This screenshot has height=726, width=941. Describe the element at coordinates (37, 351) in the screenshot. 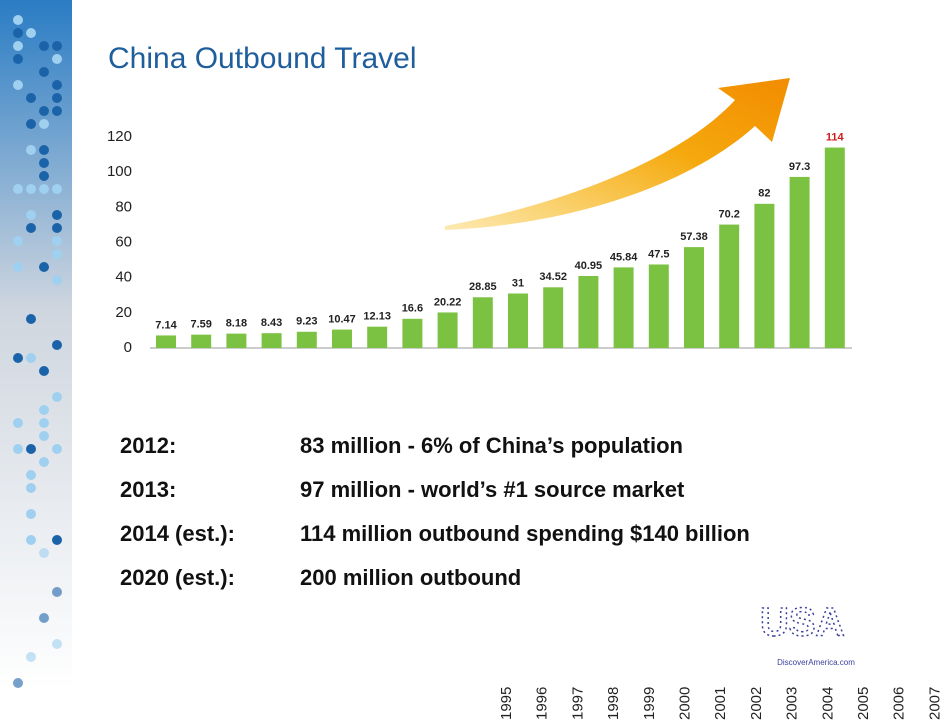

I see `dot-pattern` at that location.